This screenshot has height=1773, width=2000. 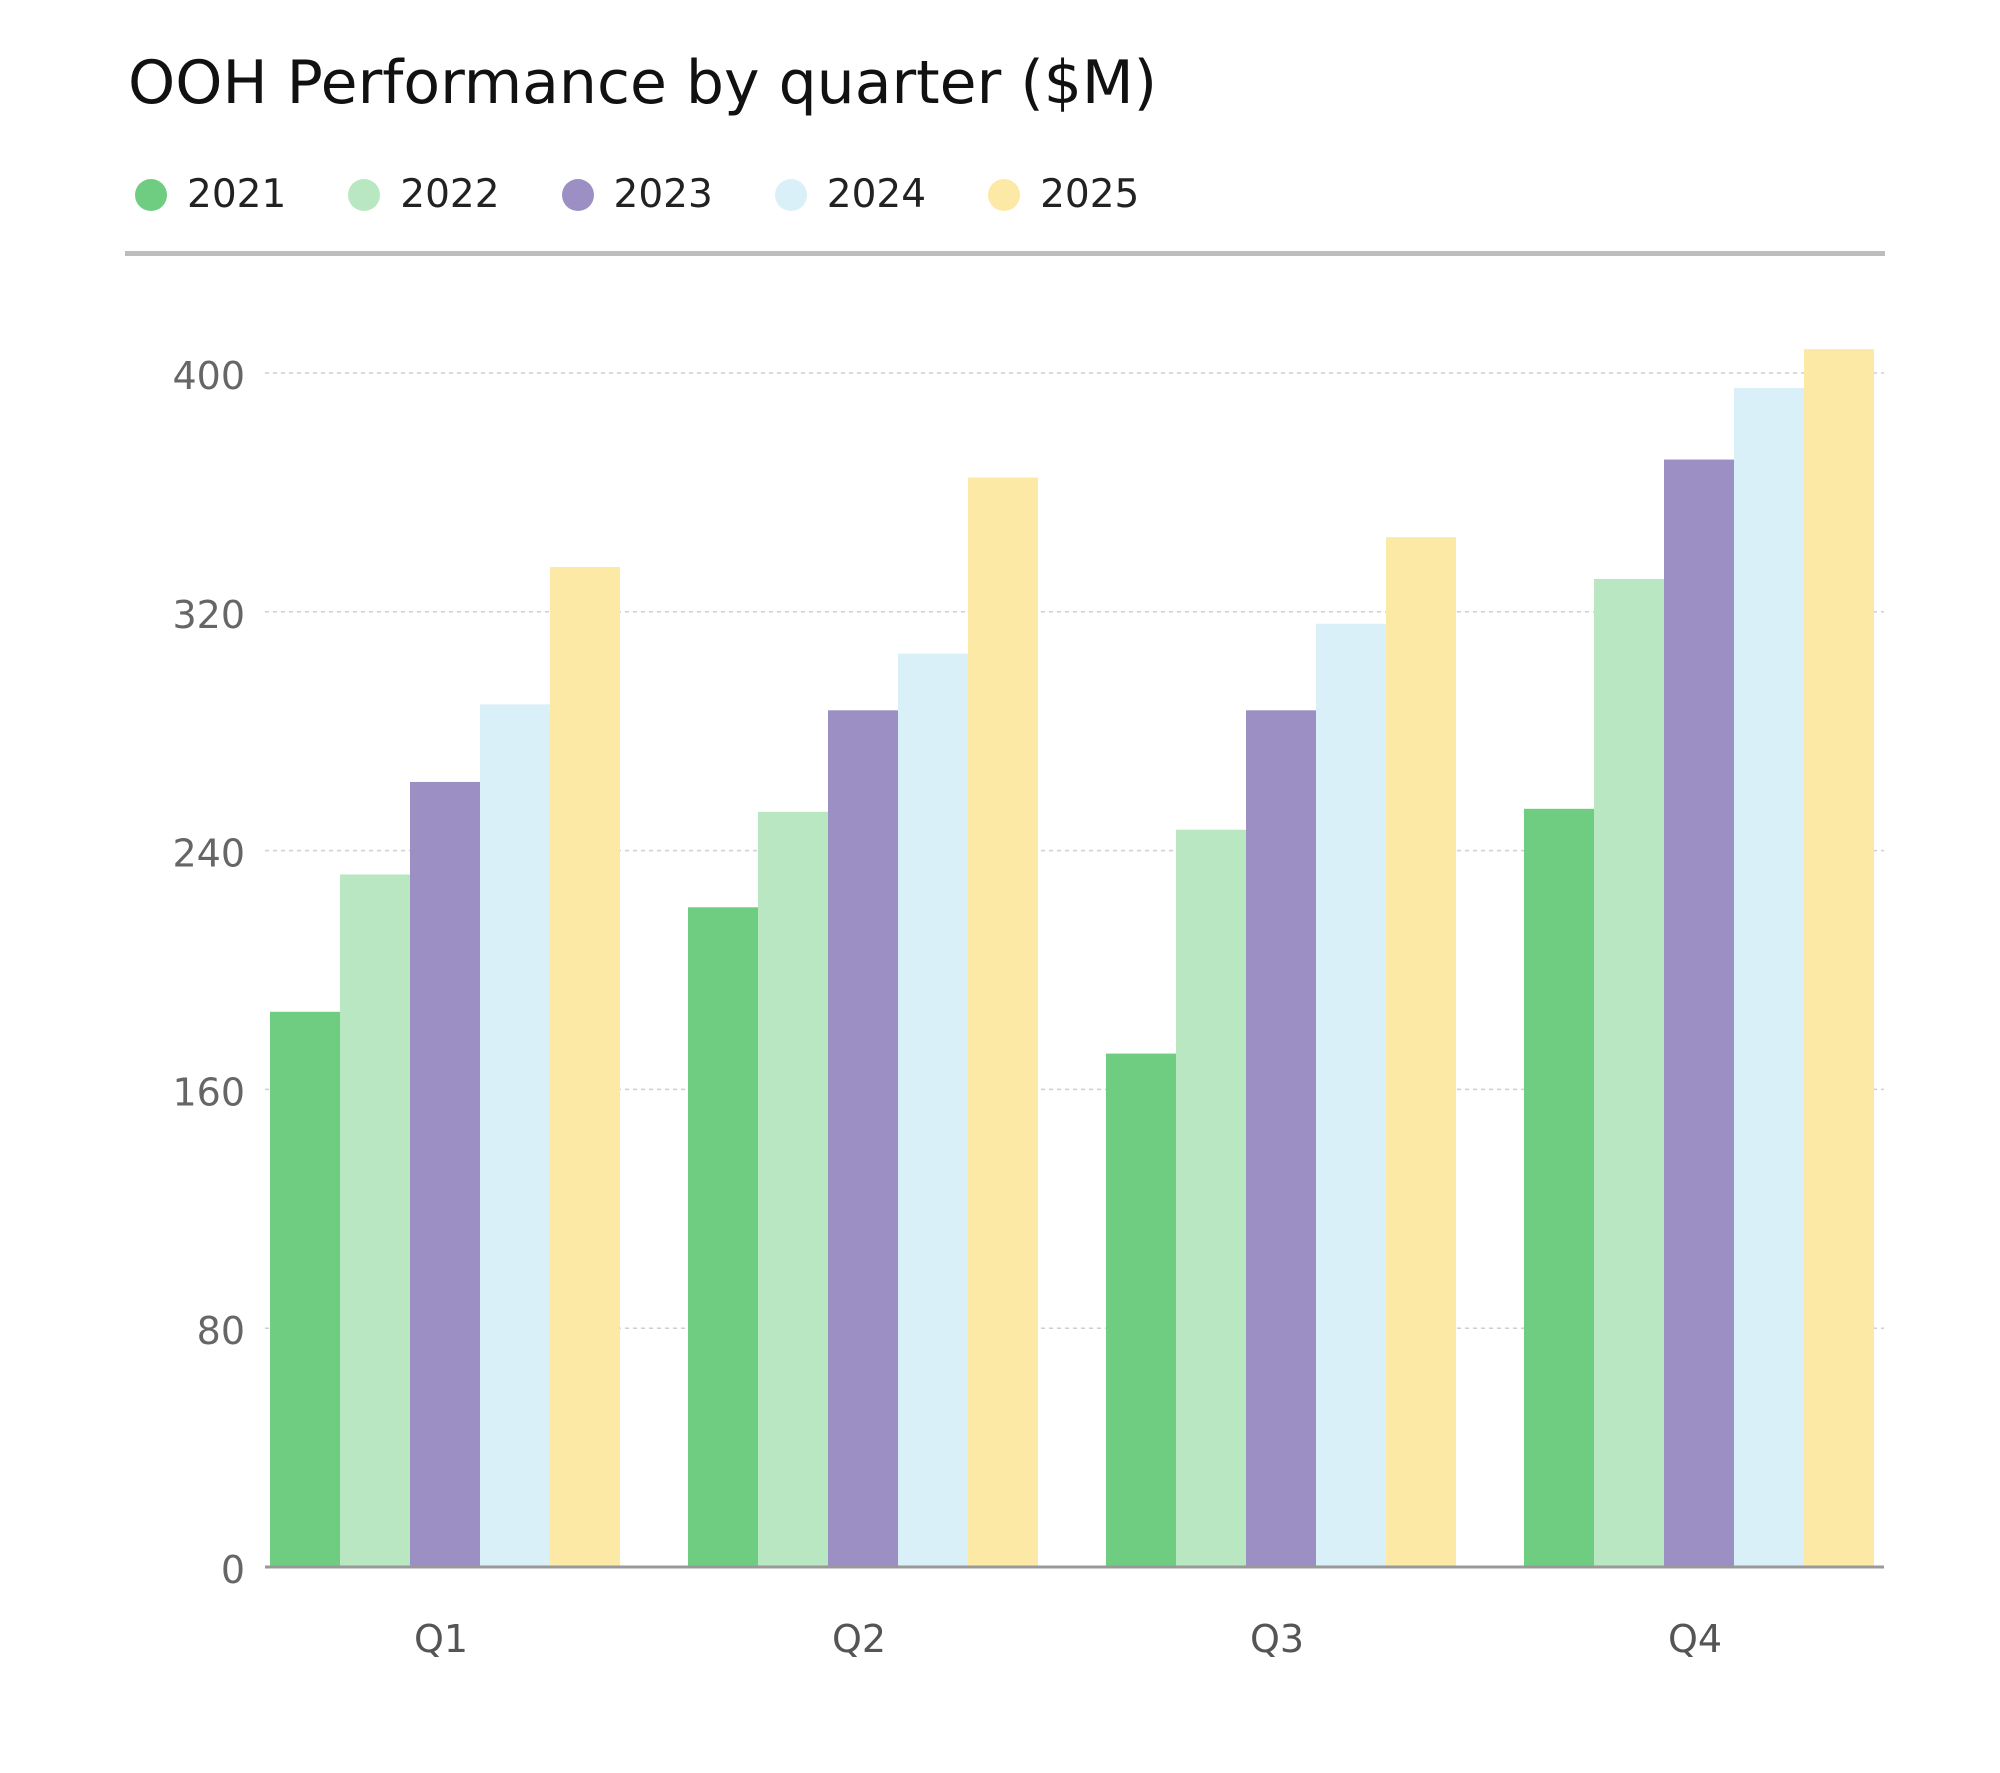 I want to click on legend-item: 2025, so click(x=1063, y=194).